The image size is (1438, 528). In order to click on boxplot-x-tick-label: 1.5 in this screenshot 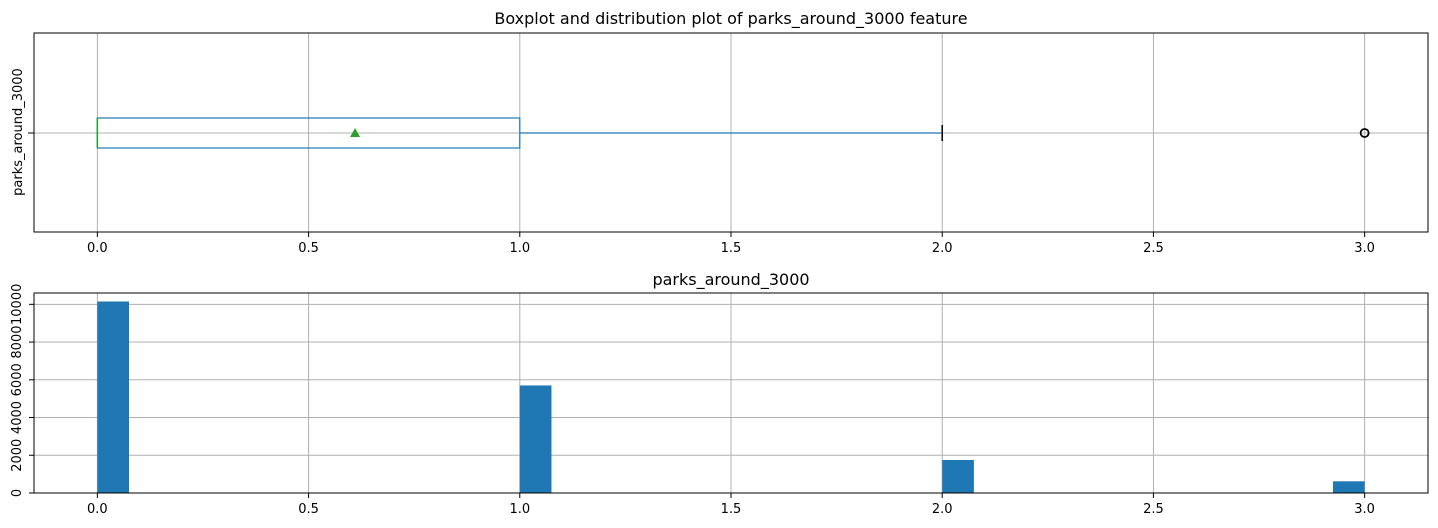, I will do `click(731, 248)`.